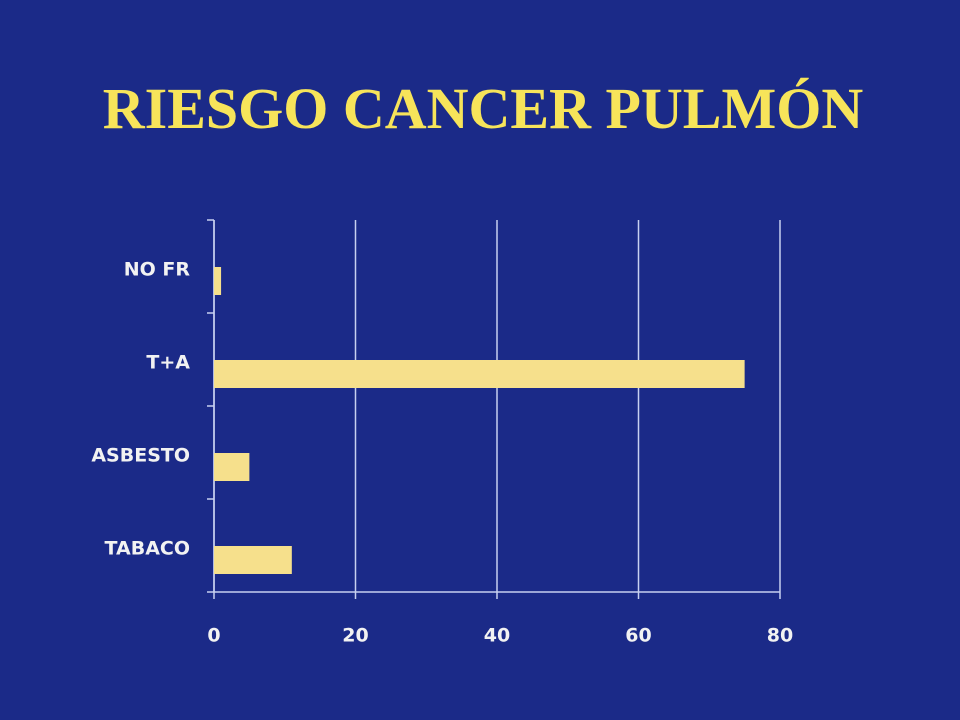 This screenshot has width=960, height=720. I want to click on x-tick-label: 60, so click(638, 636).